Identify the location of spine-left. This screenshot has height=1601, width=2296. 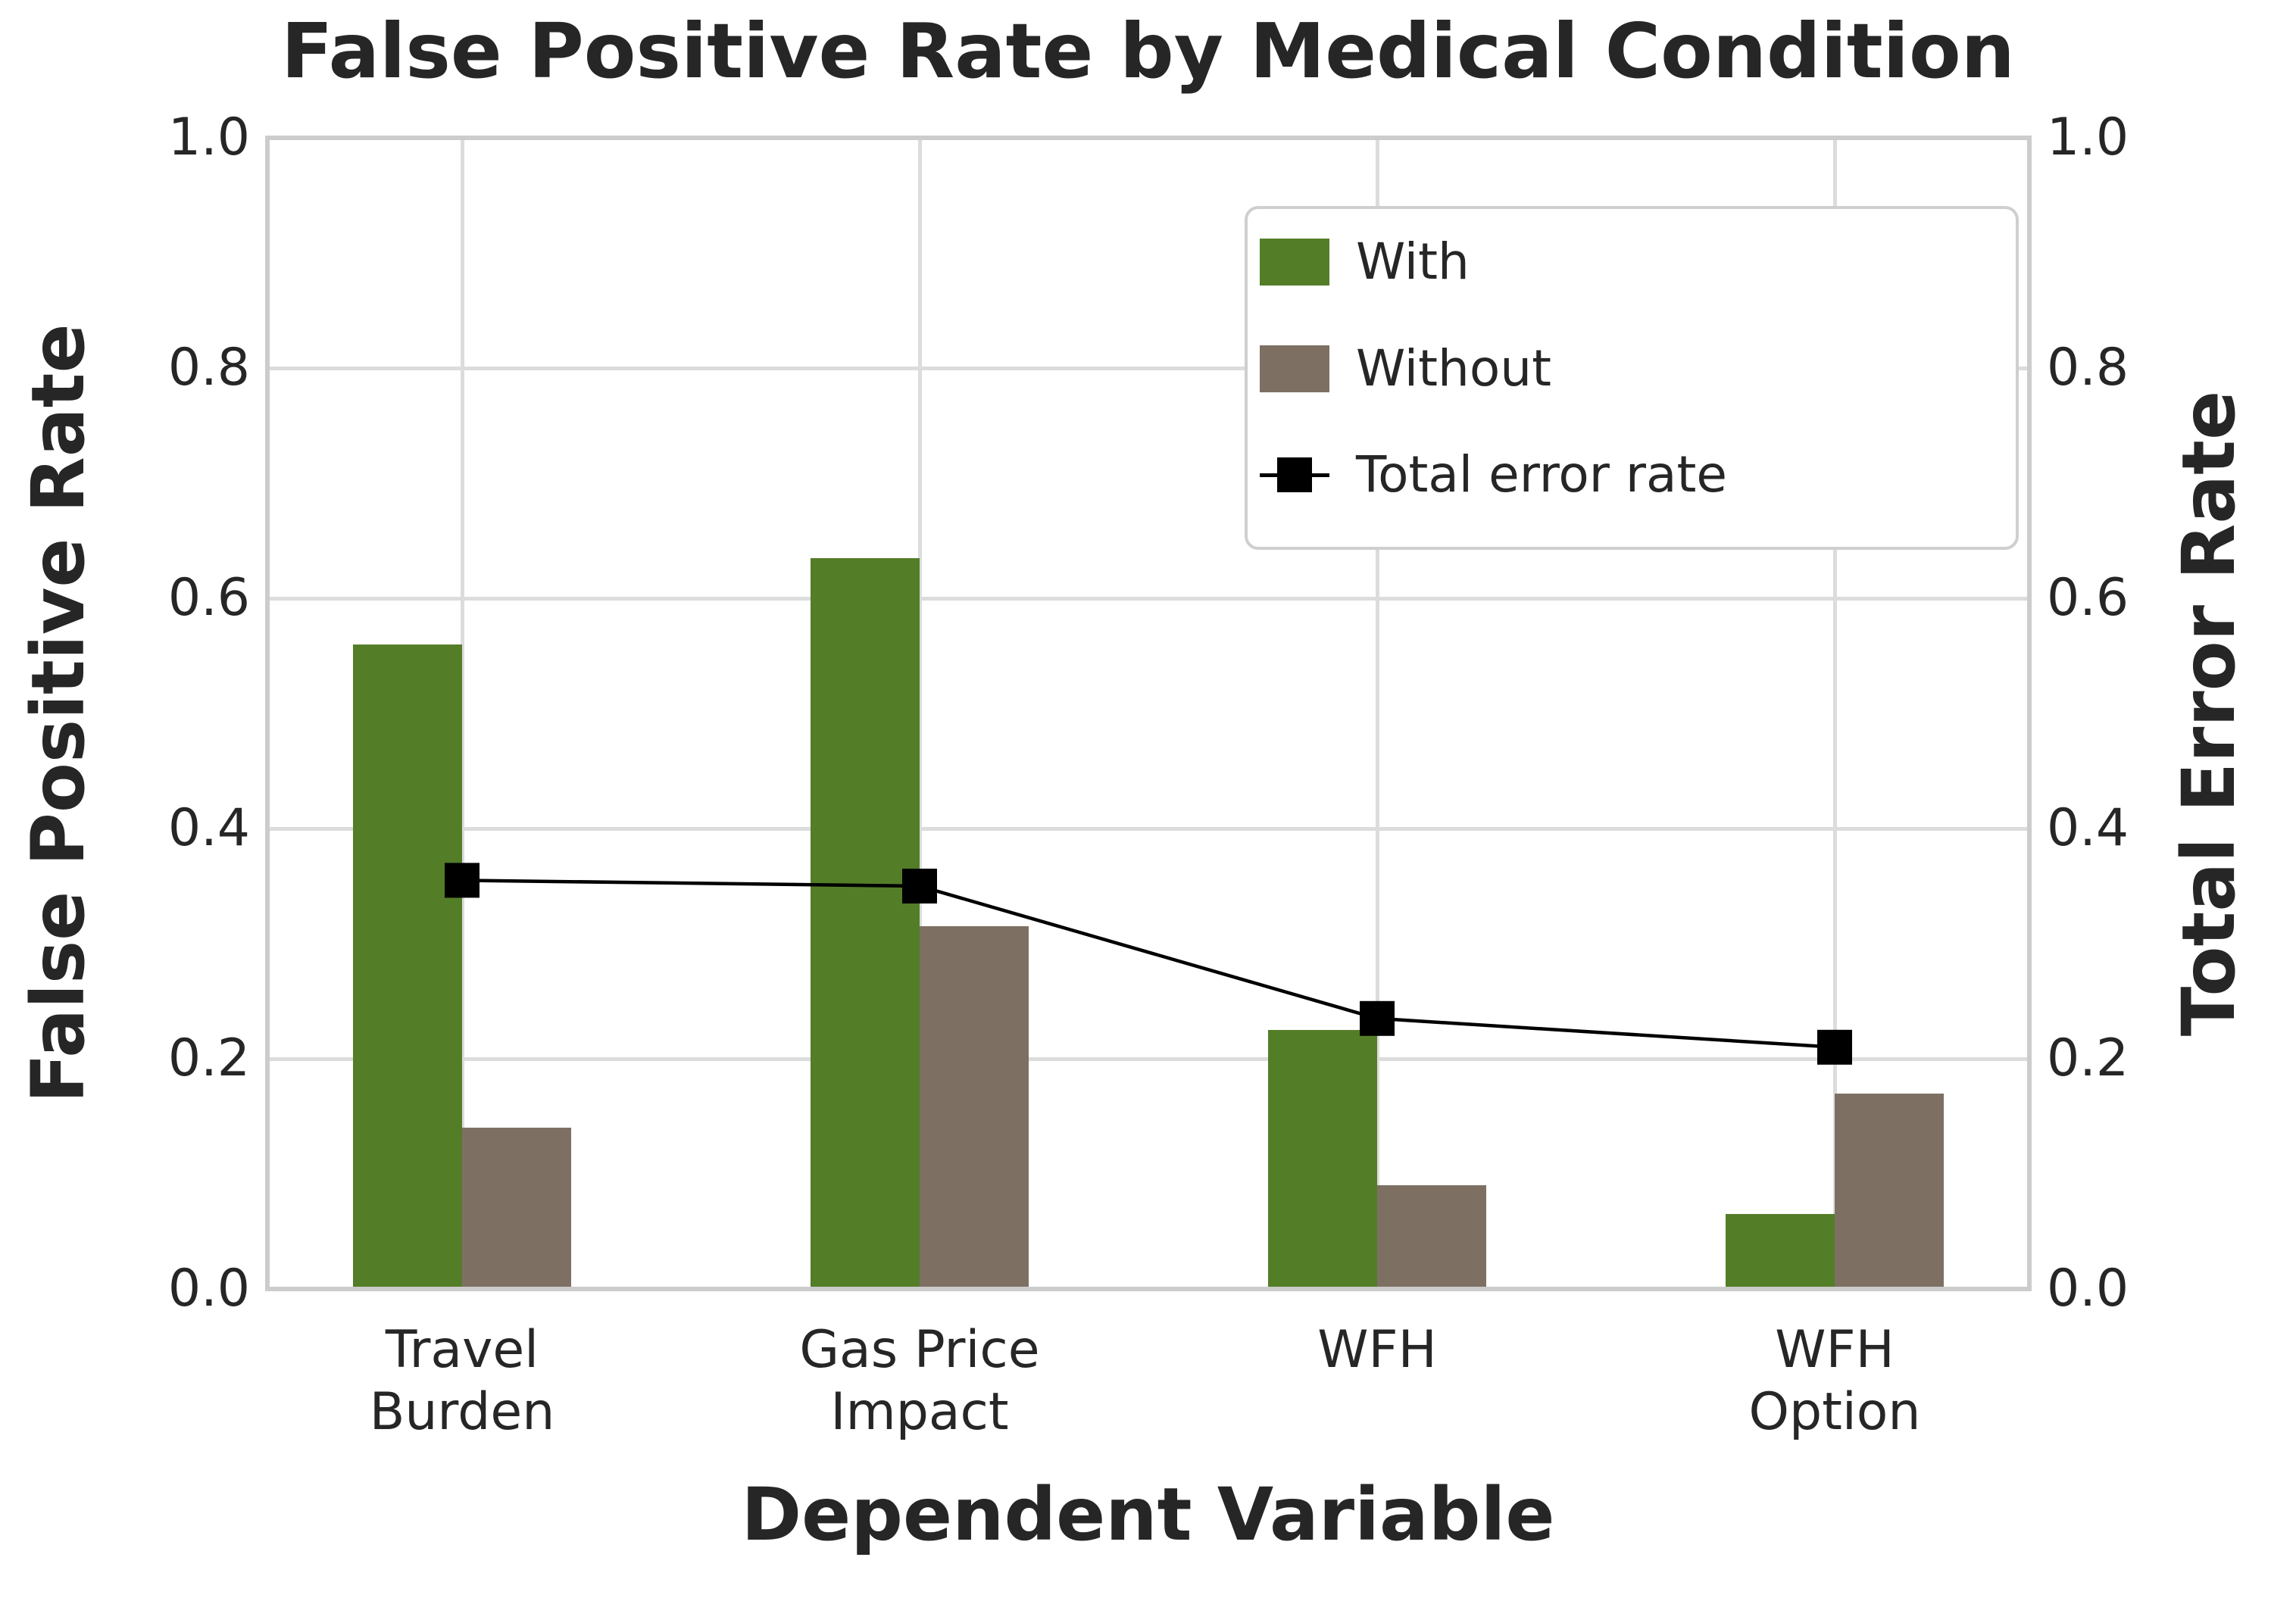
(267, 713).